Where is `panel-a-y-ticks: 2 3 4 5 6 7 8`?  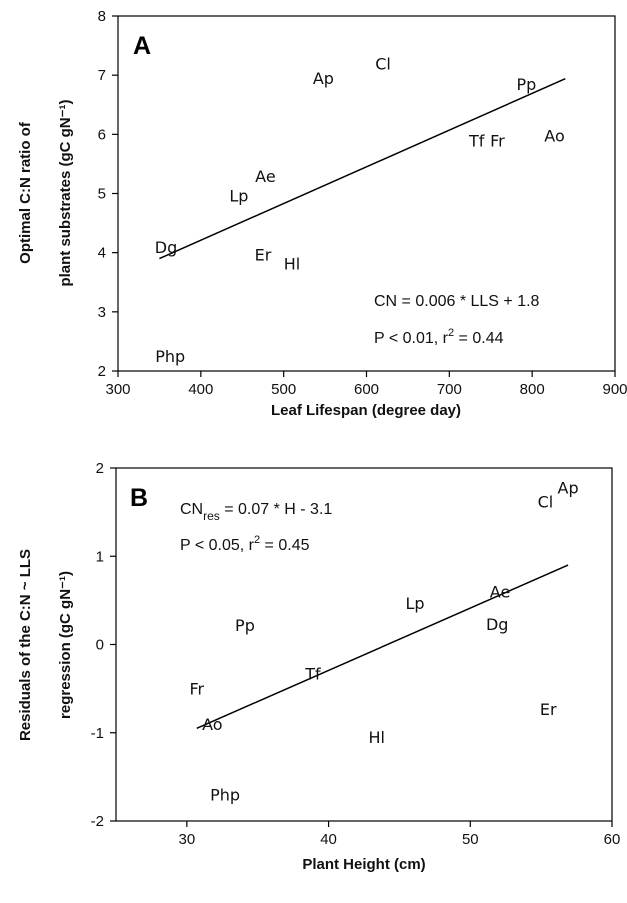
panel-a-y-ticks: 2 3 4 5 6 7 8 is located at coordinates (108, 194).